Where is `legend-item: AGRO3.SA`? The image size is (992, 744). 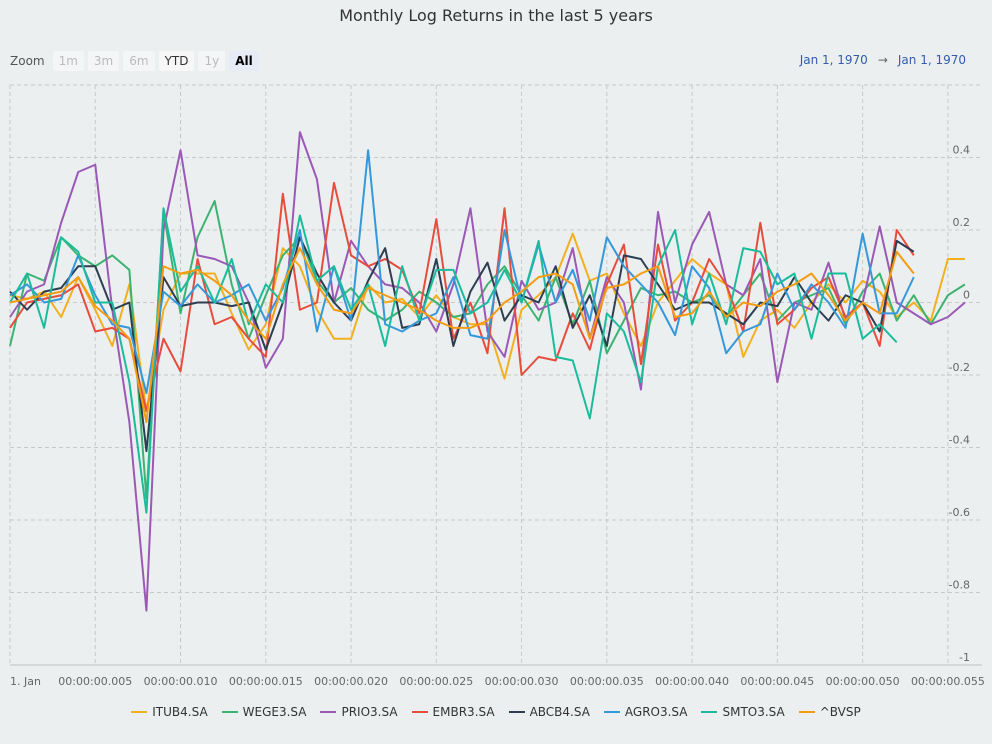 legend-item: AGRO3.SA is located at coordinates (645, 712).